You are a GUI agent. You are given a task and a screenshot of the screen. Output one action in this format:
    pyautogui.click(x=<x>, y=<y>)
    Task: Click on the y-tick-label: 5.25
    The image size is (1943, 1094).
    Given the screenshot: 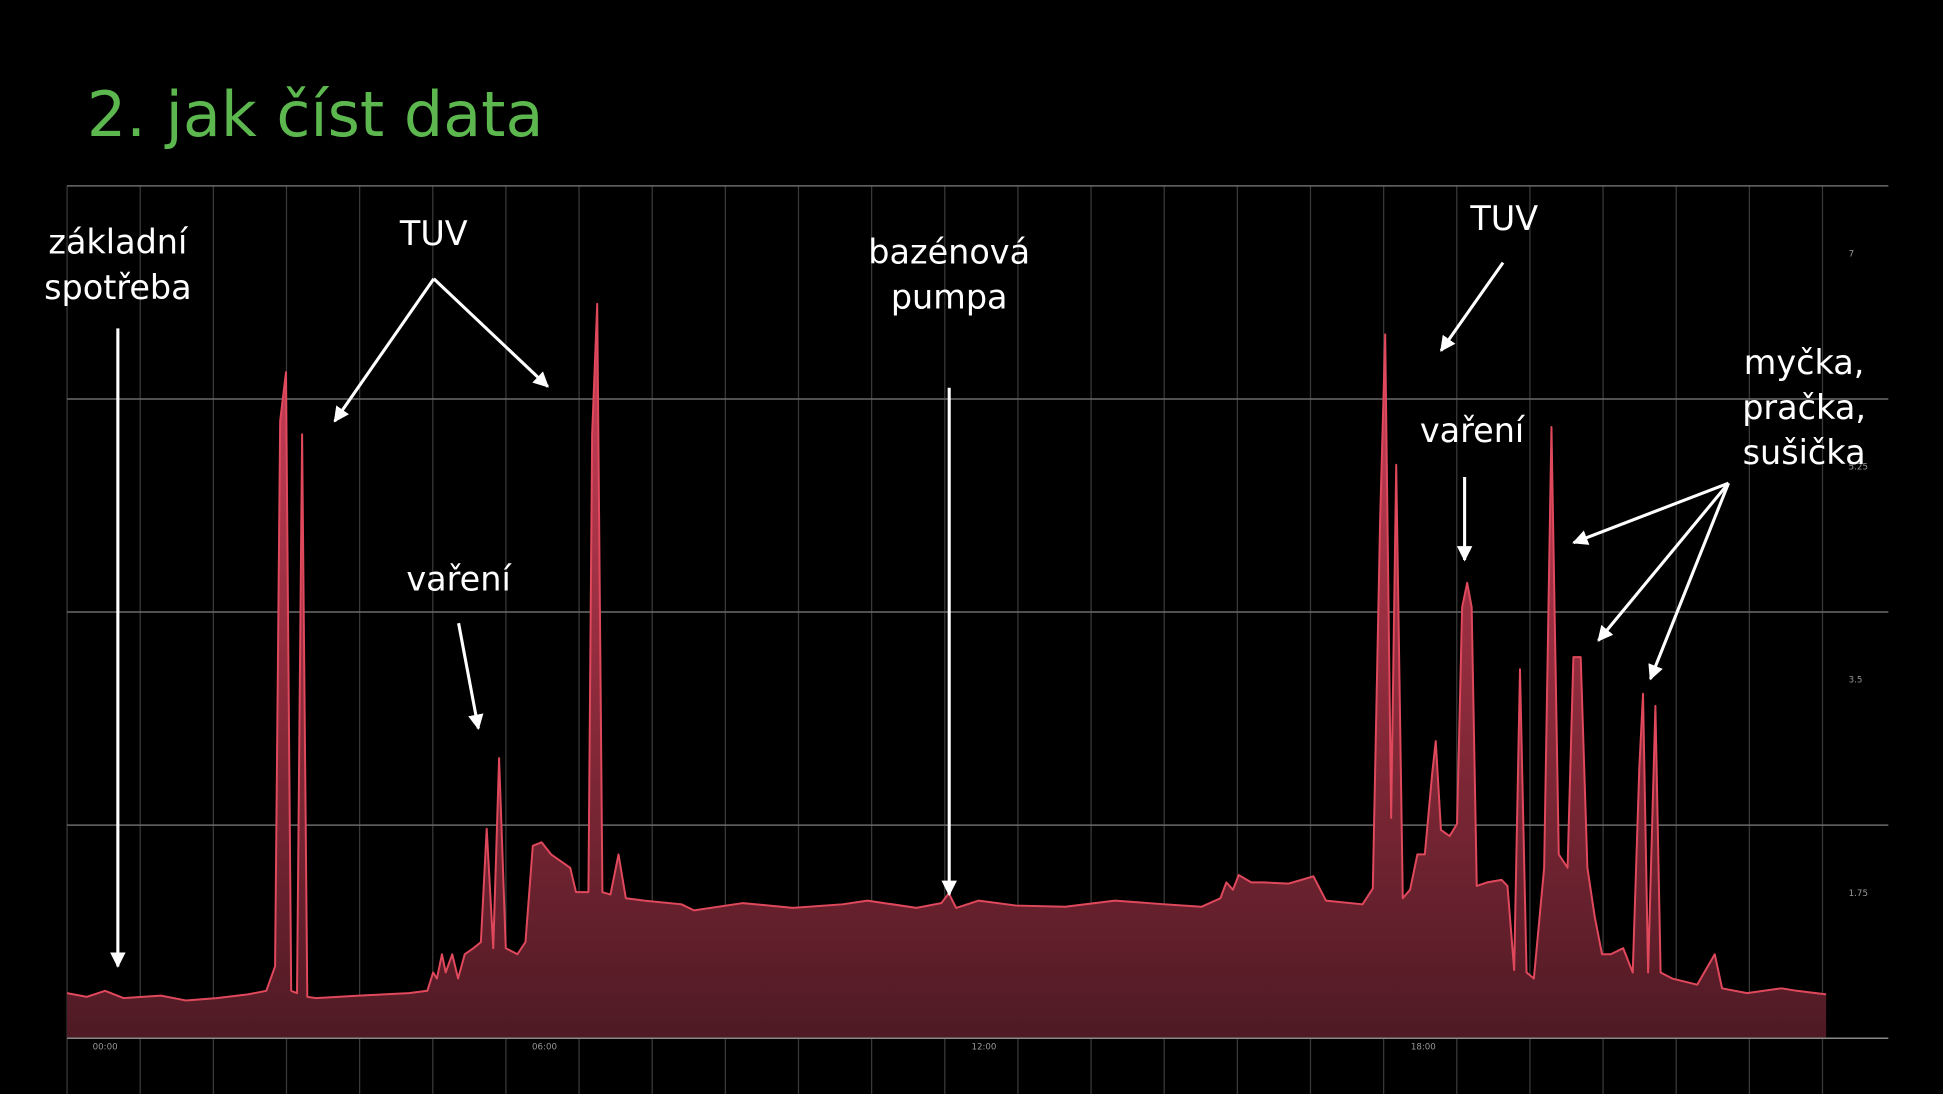 What is the action you would take?
    pyautogui.click(x=1858, y=468)
    